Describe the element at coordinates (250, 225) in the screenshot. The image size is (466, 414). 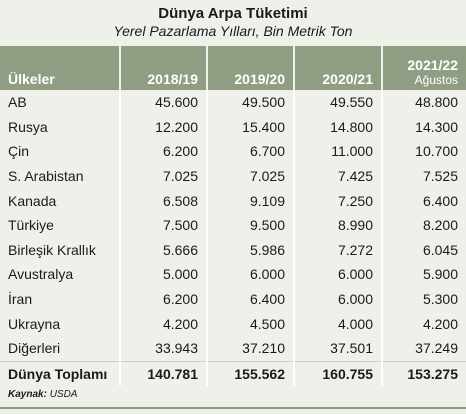
I see `value-2019-20-cell: 9.500` at that location.